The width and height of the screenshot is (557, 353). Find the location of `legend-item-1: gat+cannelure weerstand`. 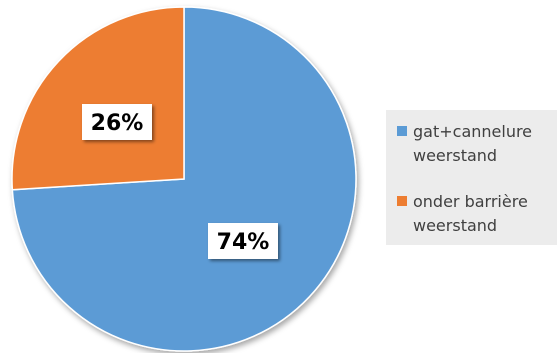

legend-item-1: gat+cannelure weerstand is located at coordinates (464, 143).